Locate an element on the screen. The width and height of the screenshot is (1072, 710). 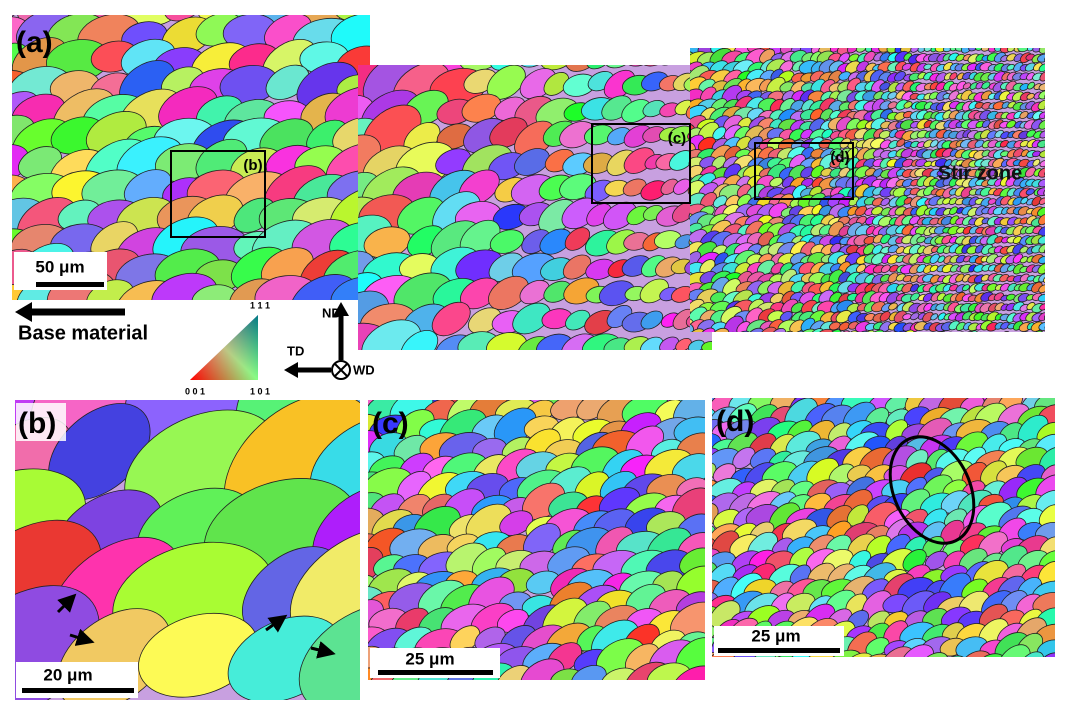
pointer-arrows is located at coordinates (196, 626).